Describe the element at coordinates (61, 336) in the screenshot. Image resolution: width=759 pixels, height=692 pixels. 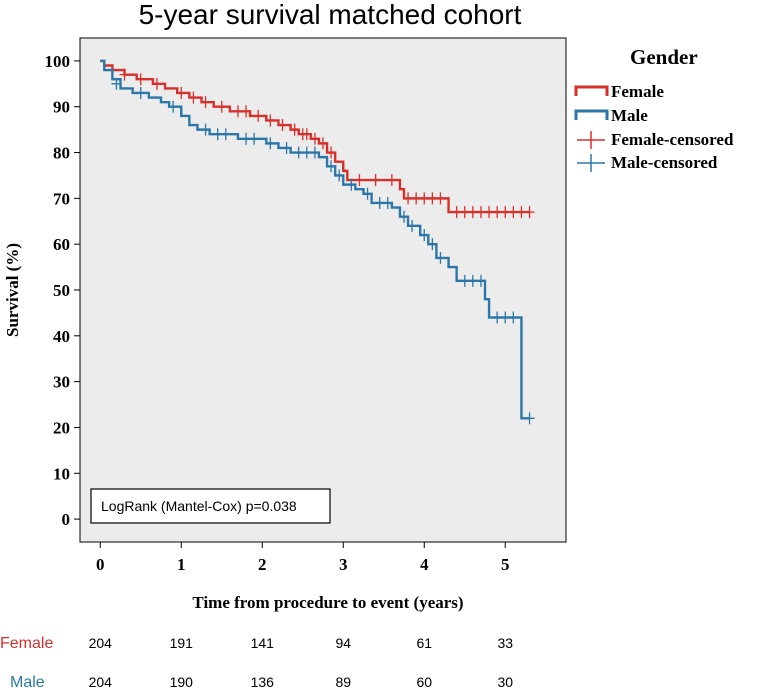
I see `y-tick-label: 40` at that location.